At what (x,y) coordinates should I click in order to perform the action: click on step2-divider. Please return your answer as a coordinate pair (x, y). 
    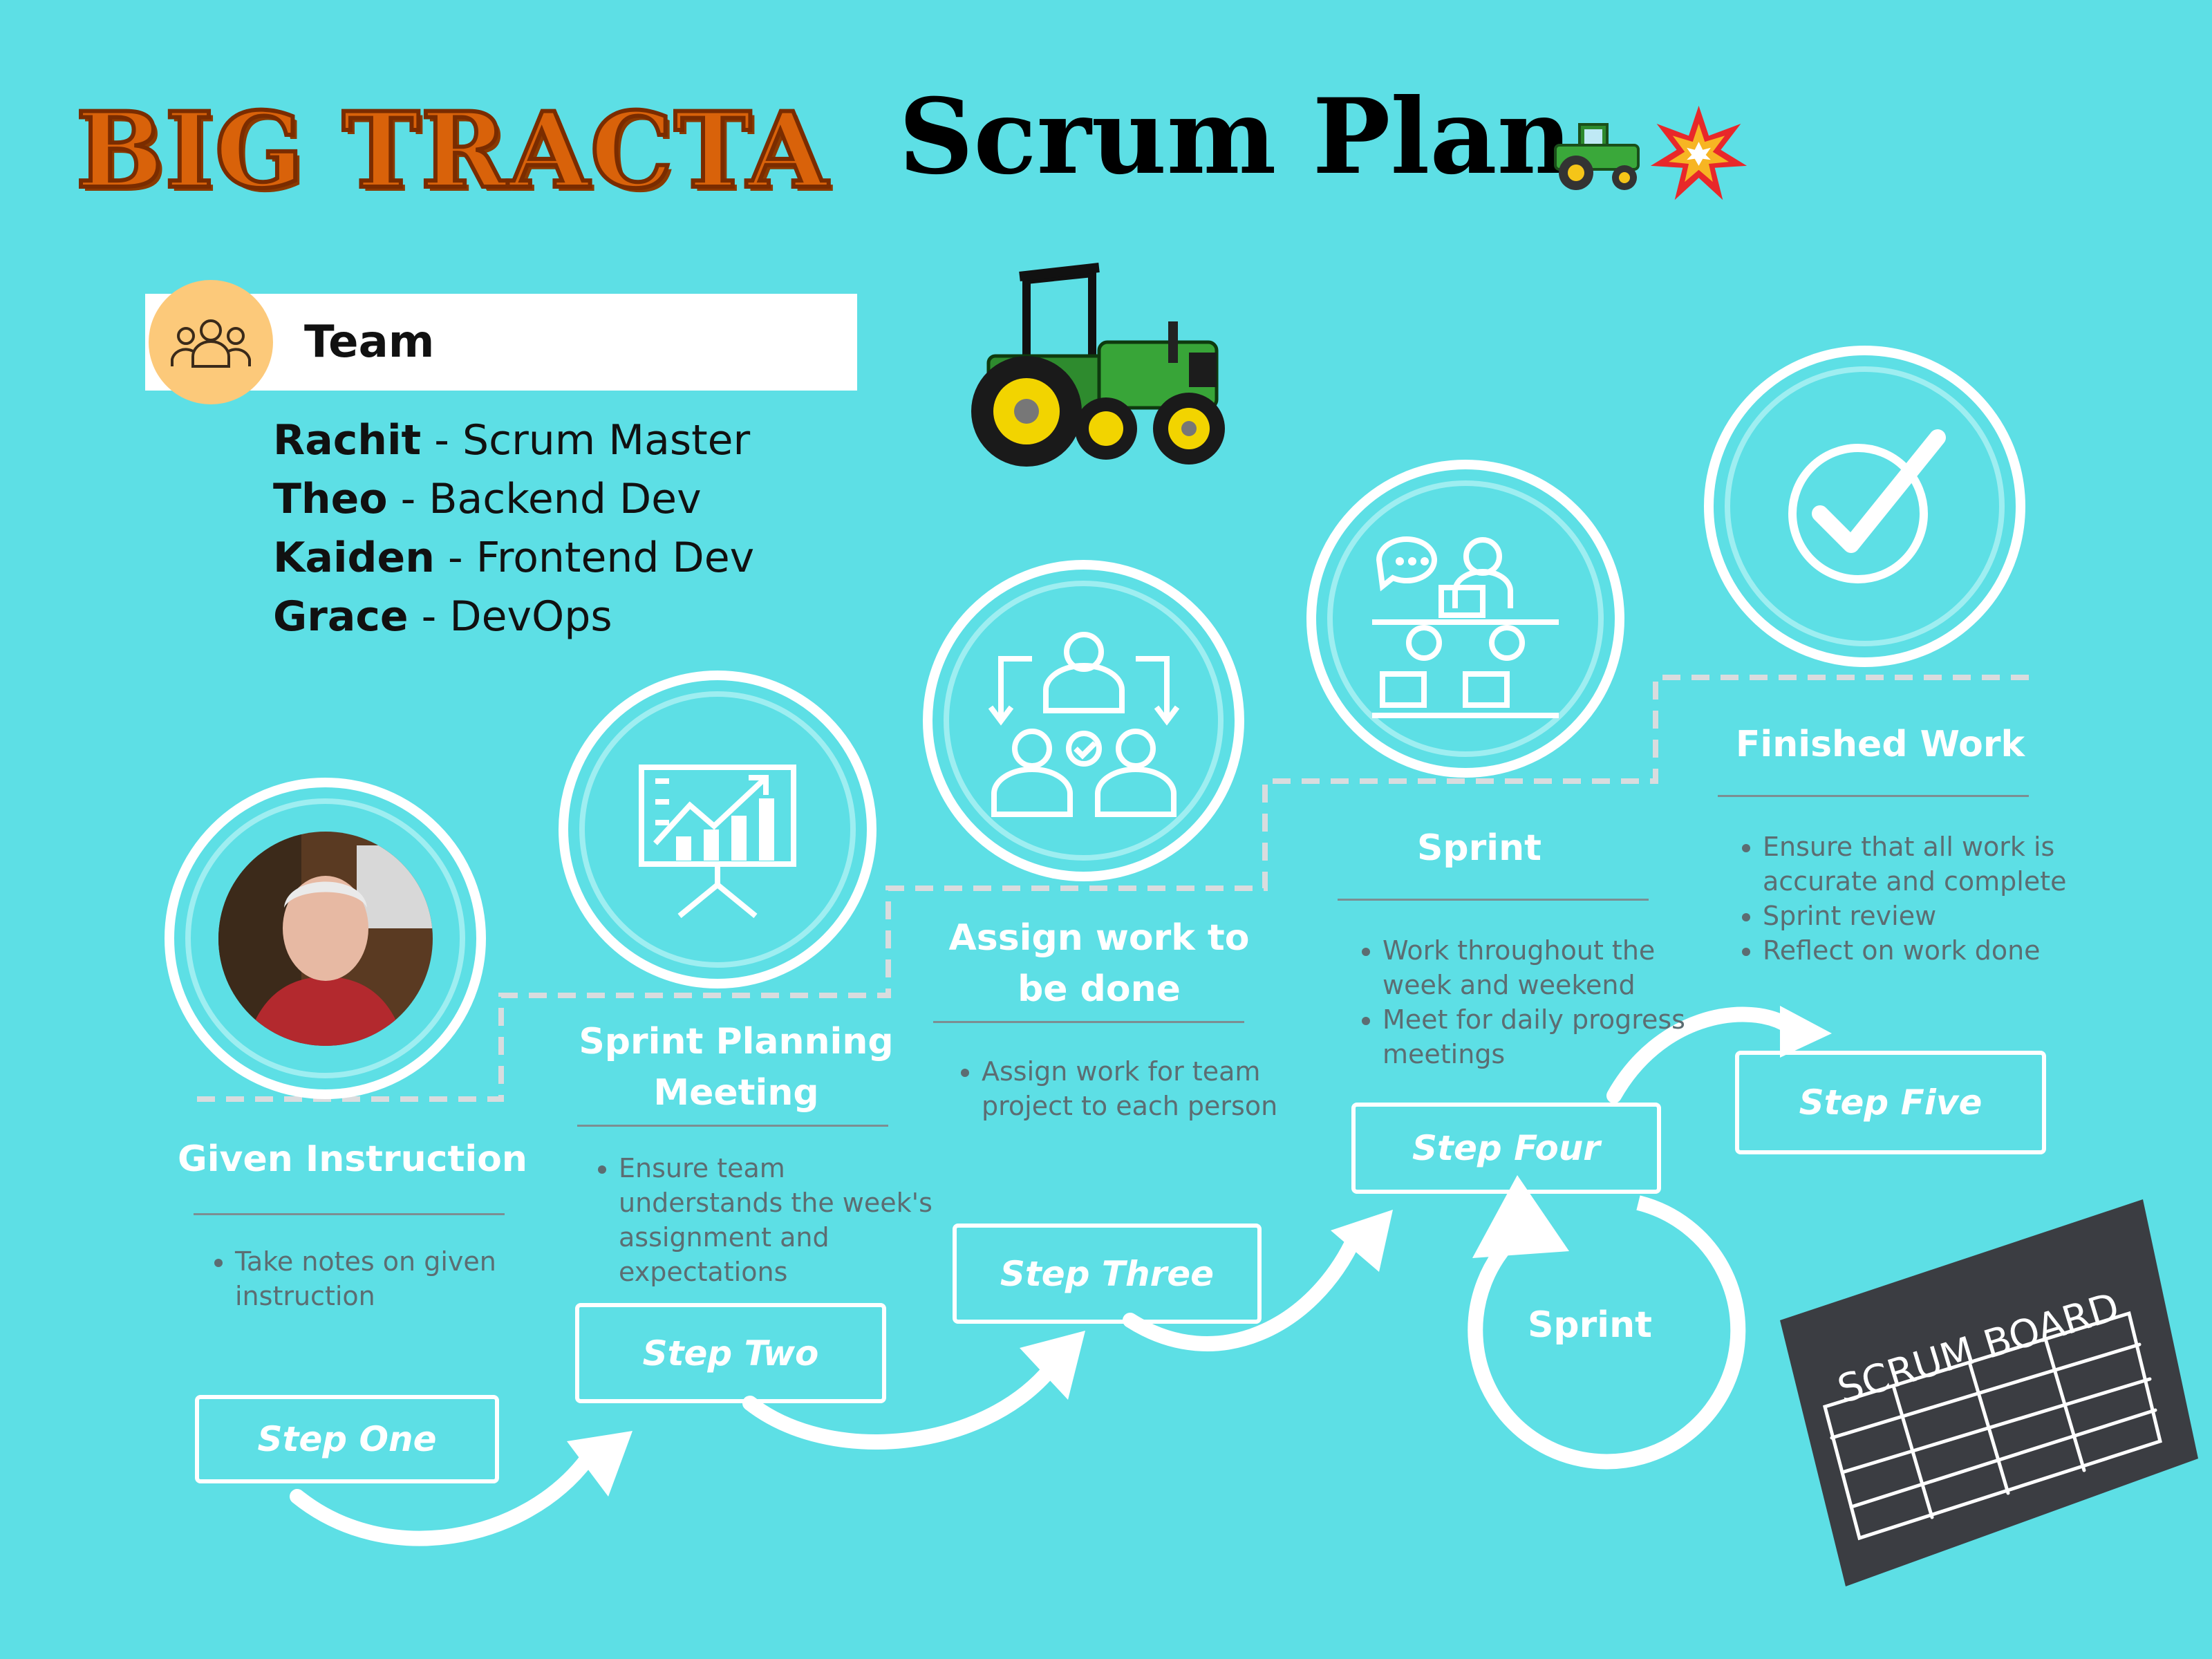
    Looking at the image, I should click on (732, 1126).